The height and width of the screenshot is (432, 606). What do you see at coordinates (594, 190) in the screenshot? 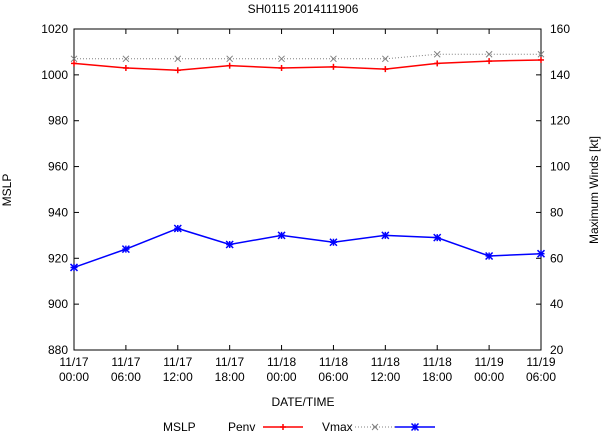
I see `y-axis-label-right: Maximum Winds [kt]` at bounding box center [594, 190].